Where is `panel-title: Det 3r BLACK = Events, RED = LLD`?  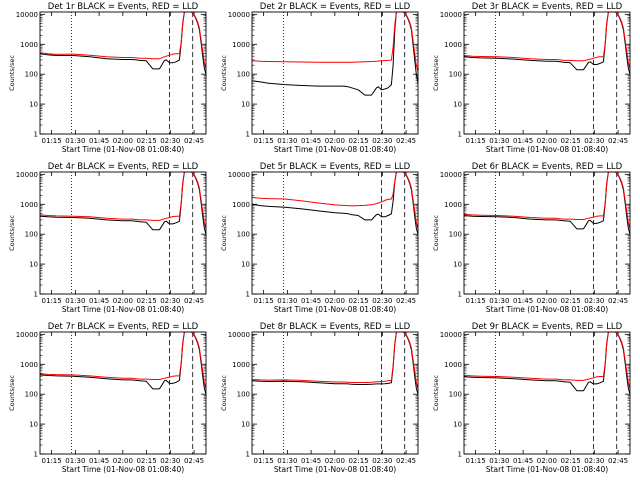 panel-title: Det 3r BLACK = Events, RED = LLD is located at coordinates (547, 7).